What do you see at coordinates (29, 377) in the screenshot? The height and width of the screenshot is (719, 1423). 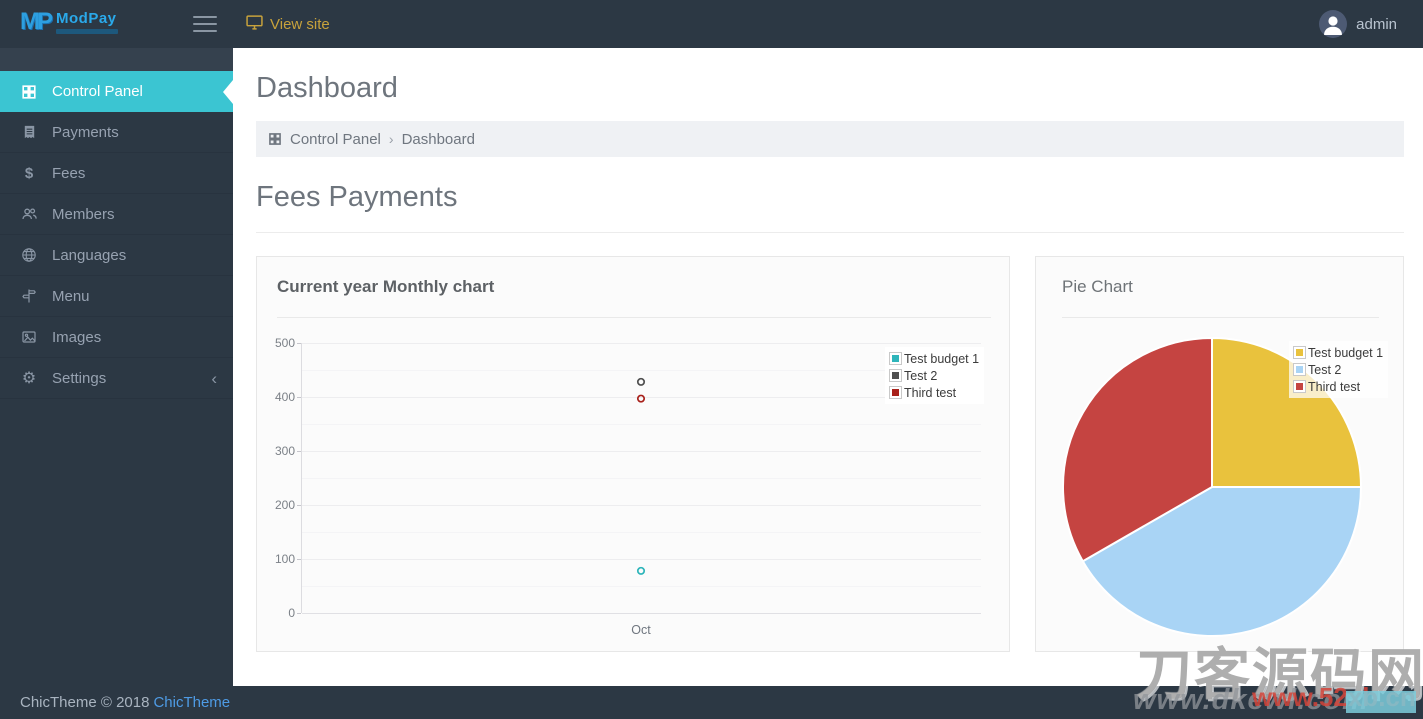 I see `gear-icon: ⚙` at bounding box center [29, 377].